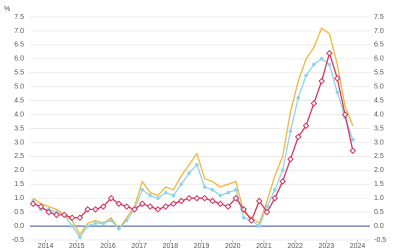 This screenshot has width=400, height=250. Describe the element at coordinates (379, 31) in the screenshot. I see `y2-tick-label: 7.0` at that location.